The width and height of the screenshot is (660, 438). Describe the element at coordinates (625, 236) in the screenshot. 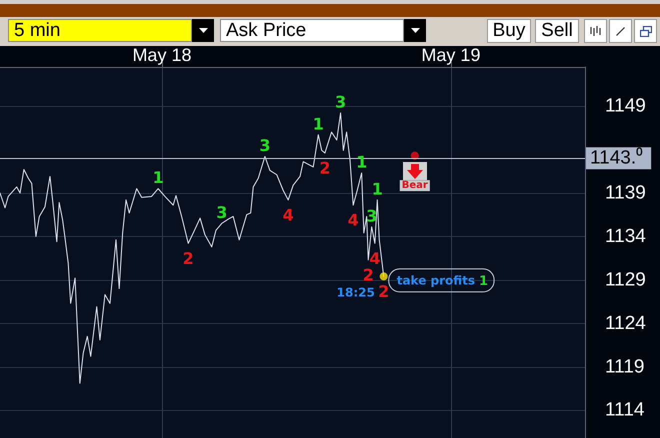

I see `y-tick-label: 1134` at that location.